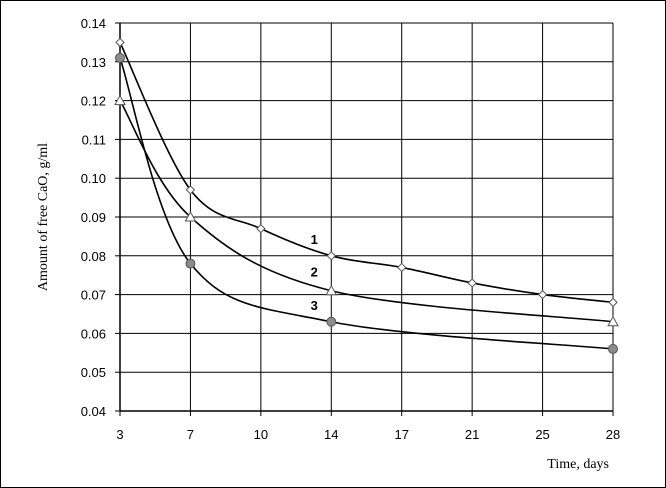 The image size is (666, 488). Describe the element at coordinates (314, 239) in the screenshot. I see `series-1-label: 1` at that location.